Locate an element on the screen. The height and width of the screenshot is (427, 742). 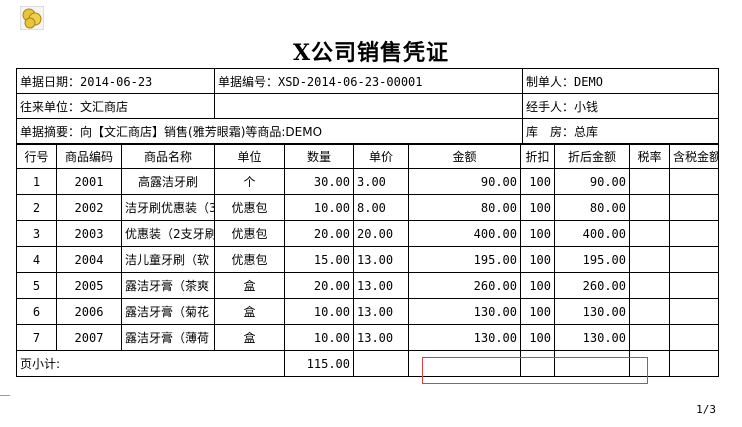
item-amount: 90.00 is located at coordinates (464, 181).